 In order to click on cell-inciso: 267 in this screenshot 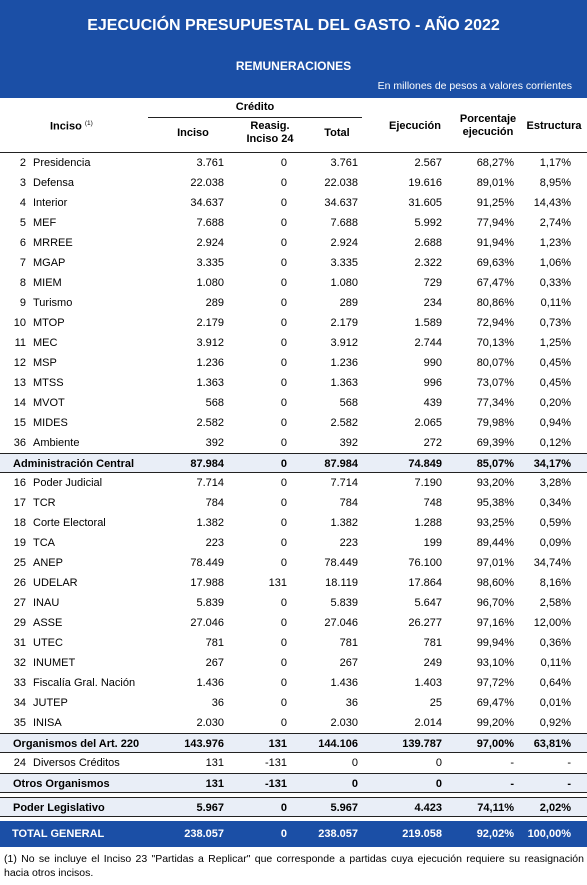, I will do `click(214, 663)`.